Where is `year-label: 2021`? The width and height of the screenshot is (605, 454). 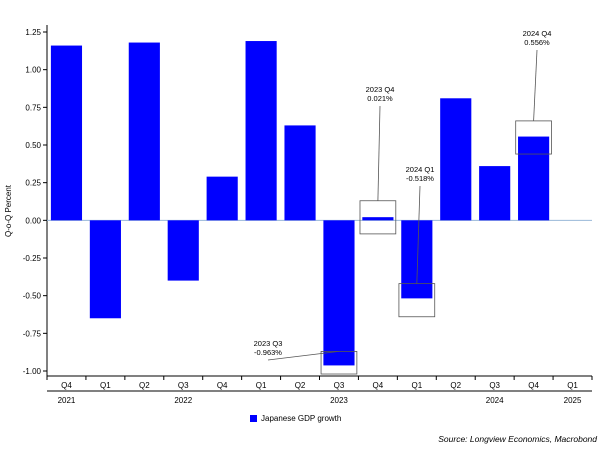 year-label: 2021 is located at coordinates (67, 400).